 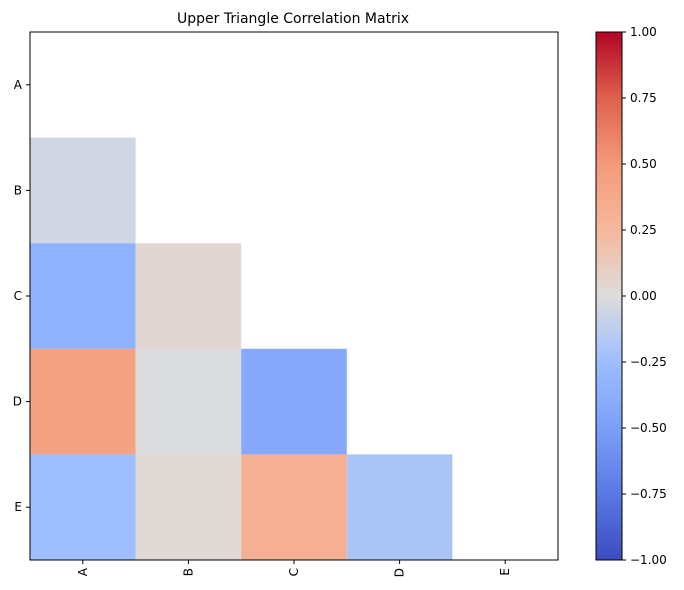 I want to click on colorbar-tick-label: 0.25, so click(x=643, y=230).